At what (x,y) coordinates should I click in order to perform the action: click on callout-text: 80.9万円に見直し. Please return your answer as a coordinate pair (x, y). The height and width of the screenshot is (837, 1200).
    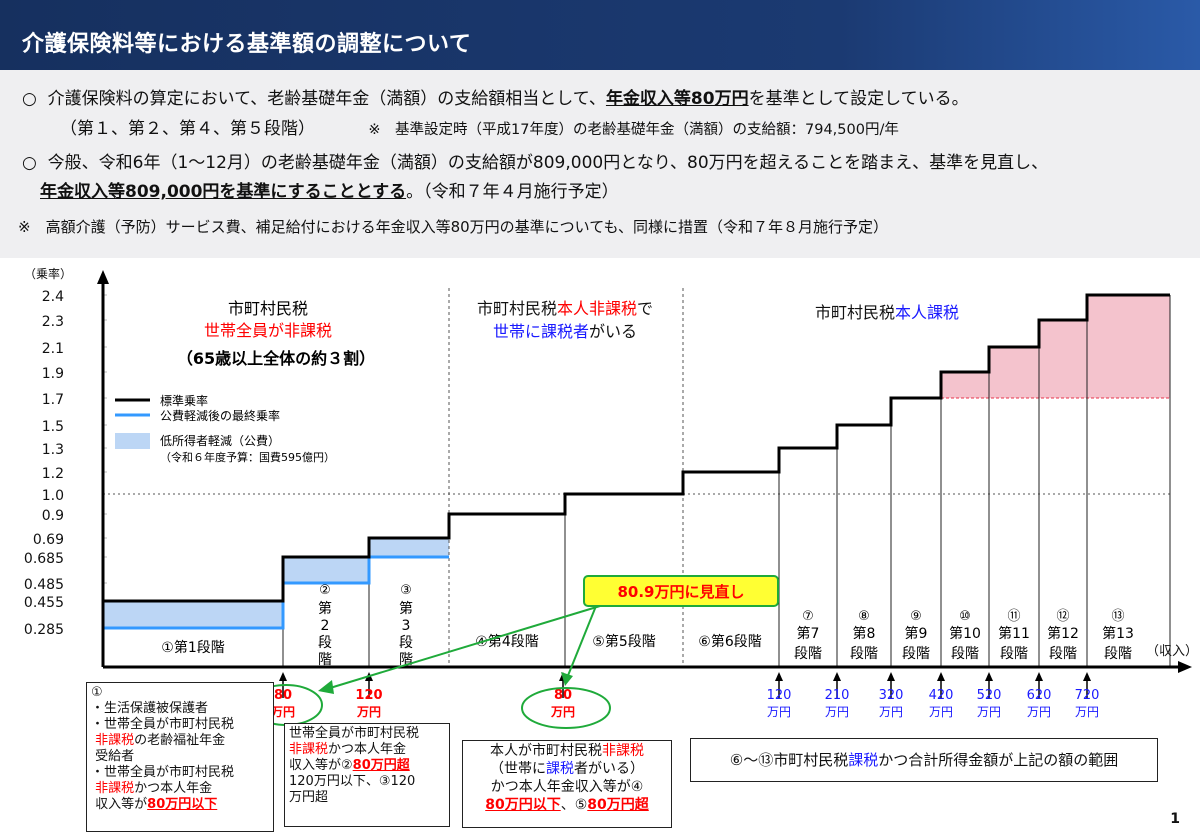
    Looking at the image, I should click on (680, 592).